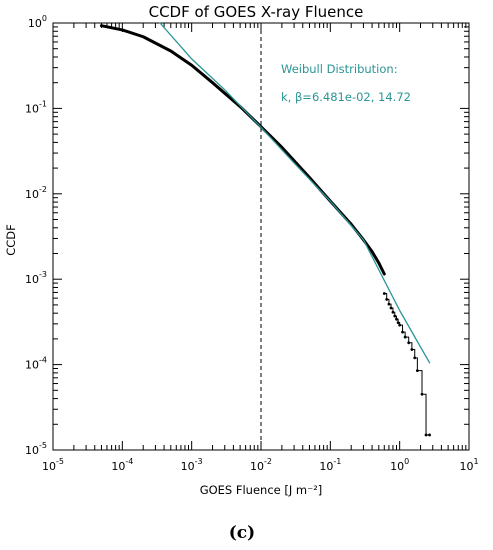  I want to click on x-tick-label: 10⁻², so click(261, 465).